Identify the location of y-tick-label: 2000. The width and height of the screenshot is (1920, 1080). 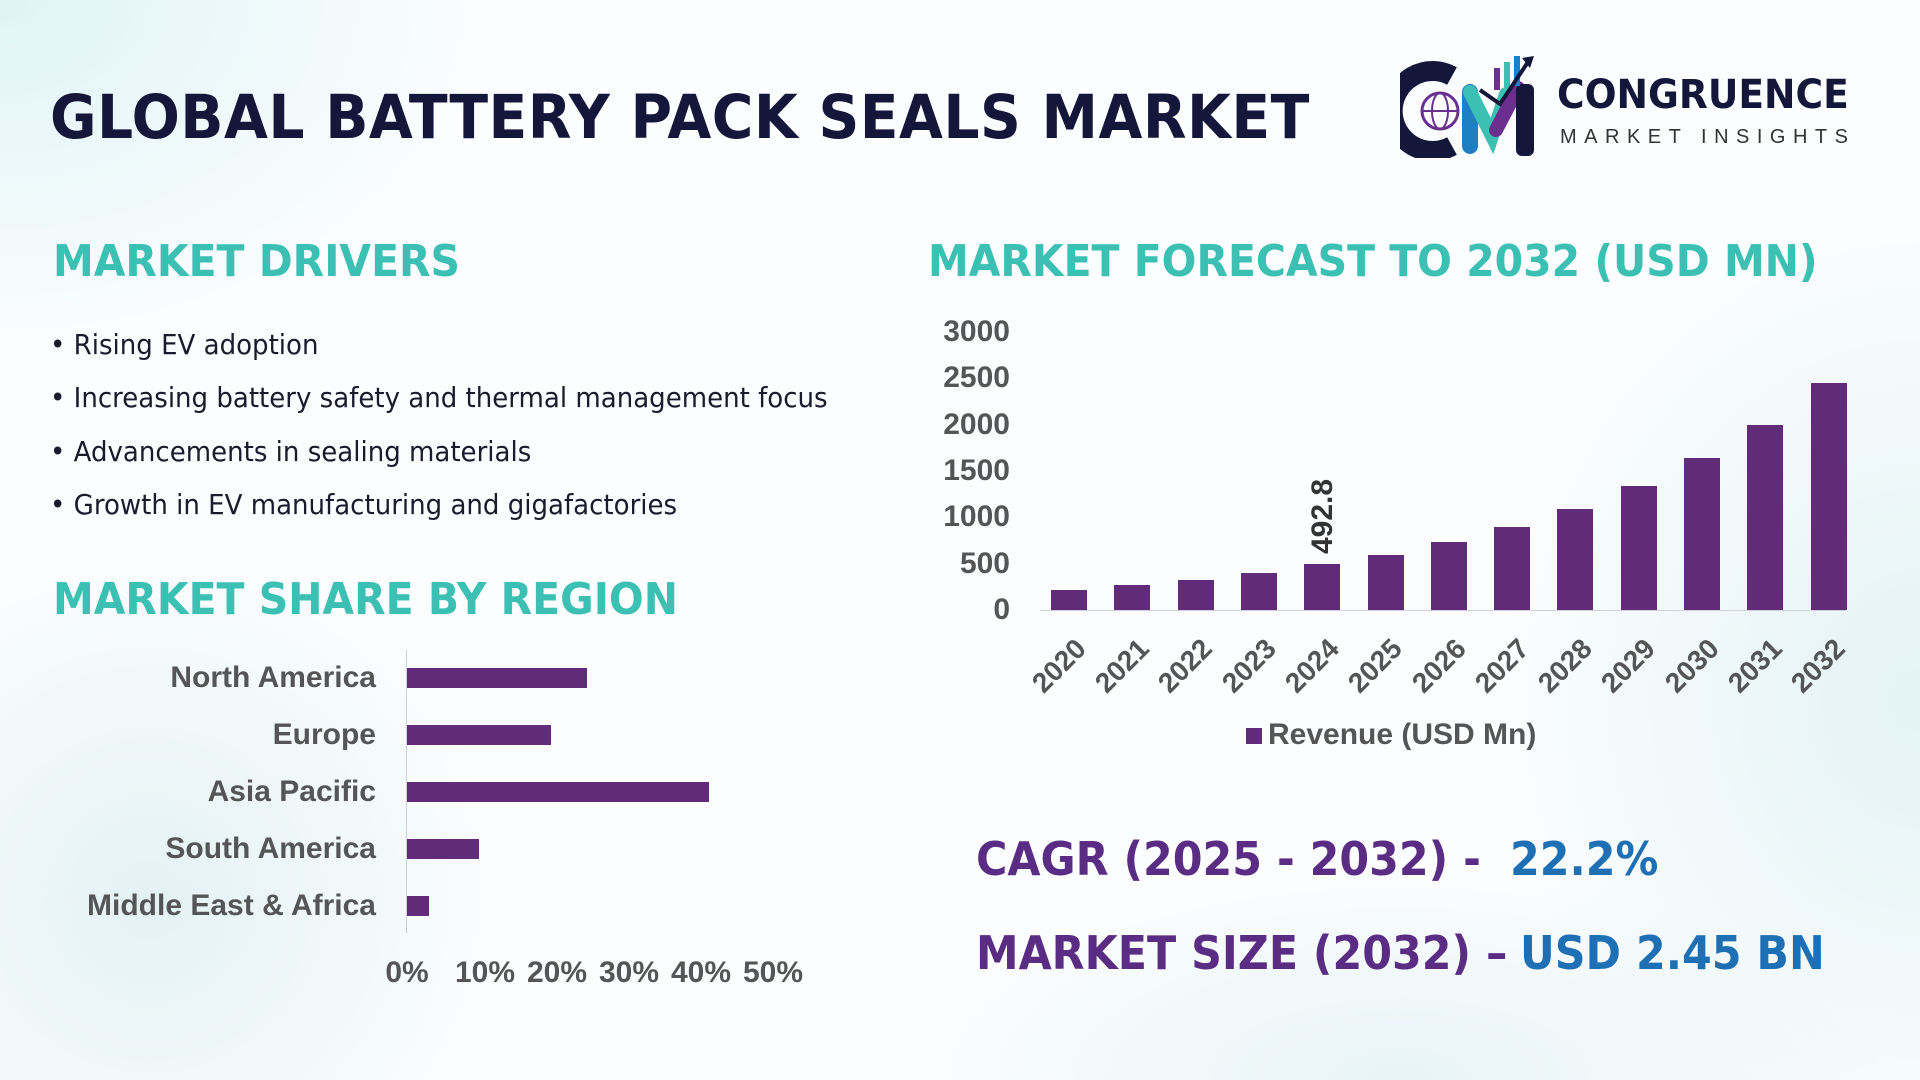
(976, 424).